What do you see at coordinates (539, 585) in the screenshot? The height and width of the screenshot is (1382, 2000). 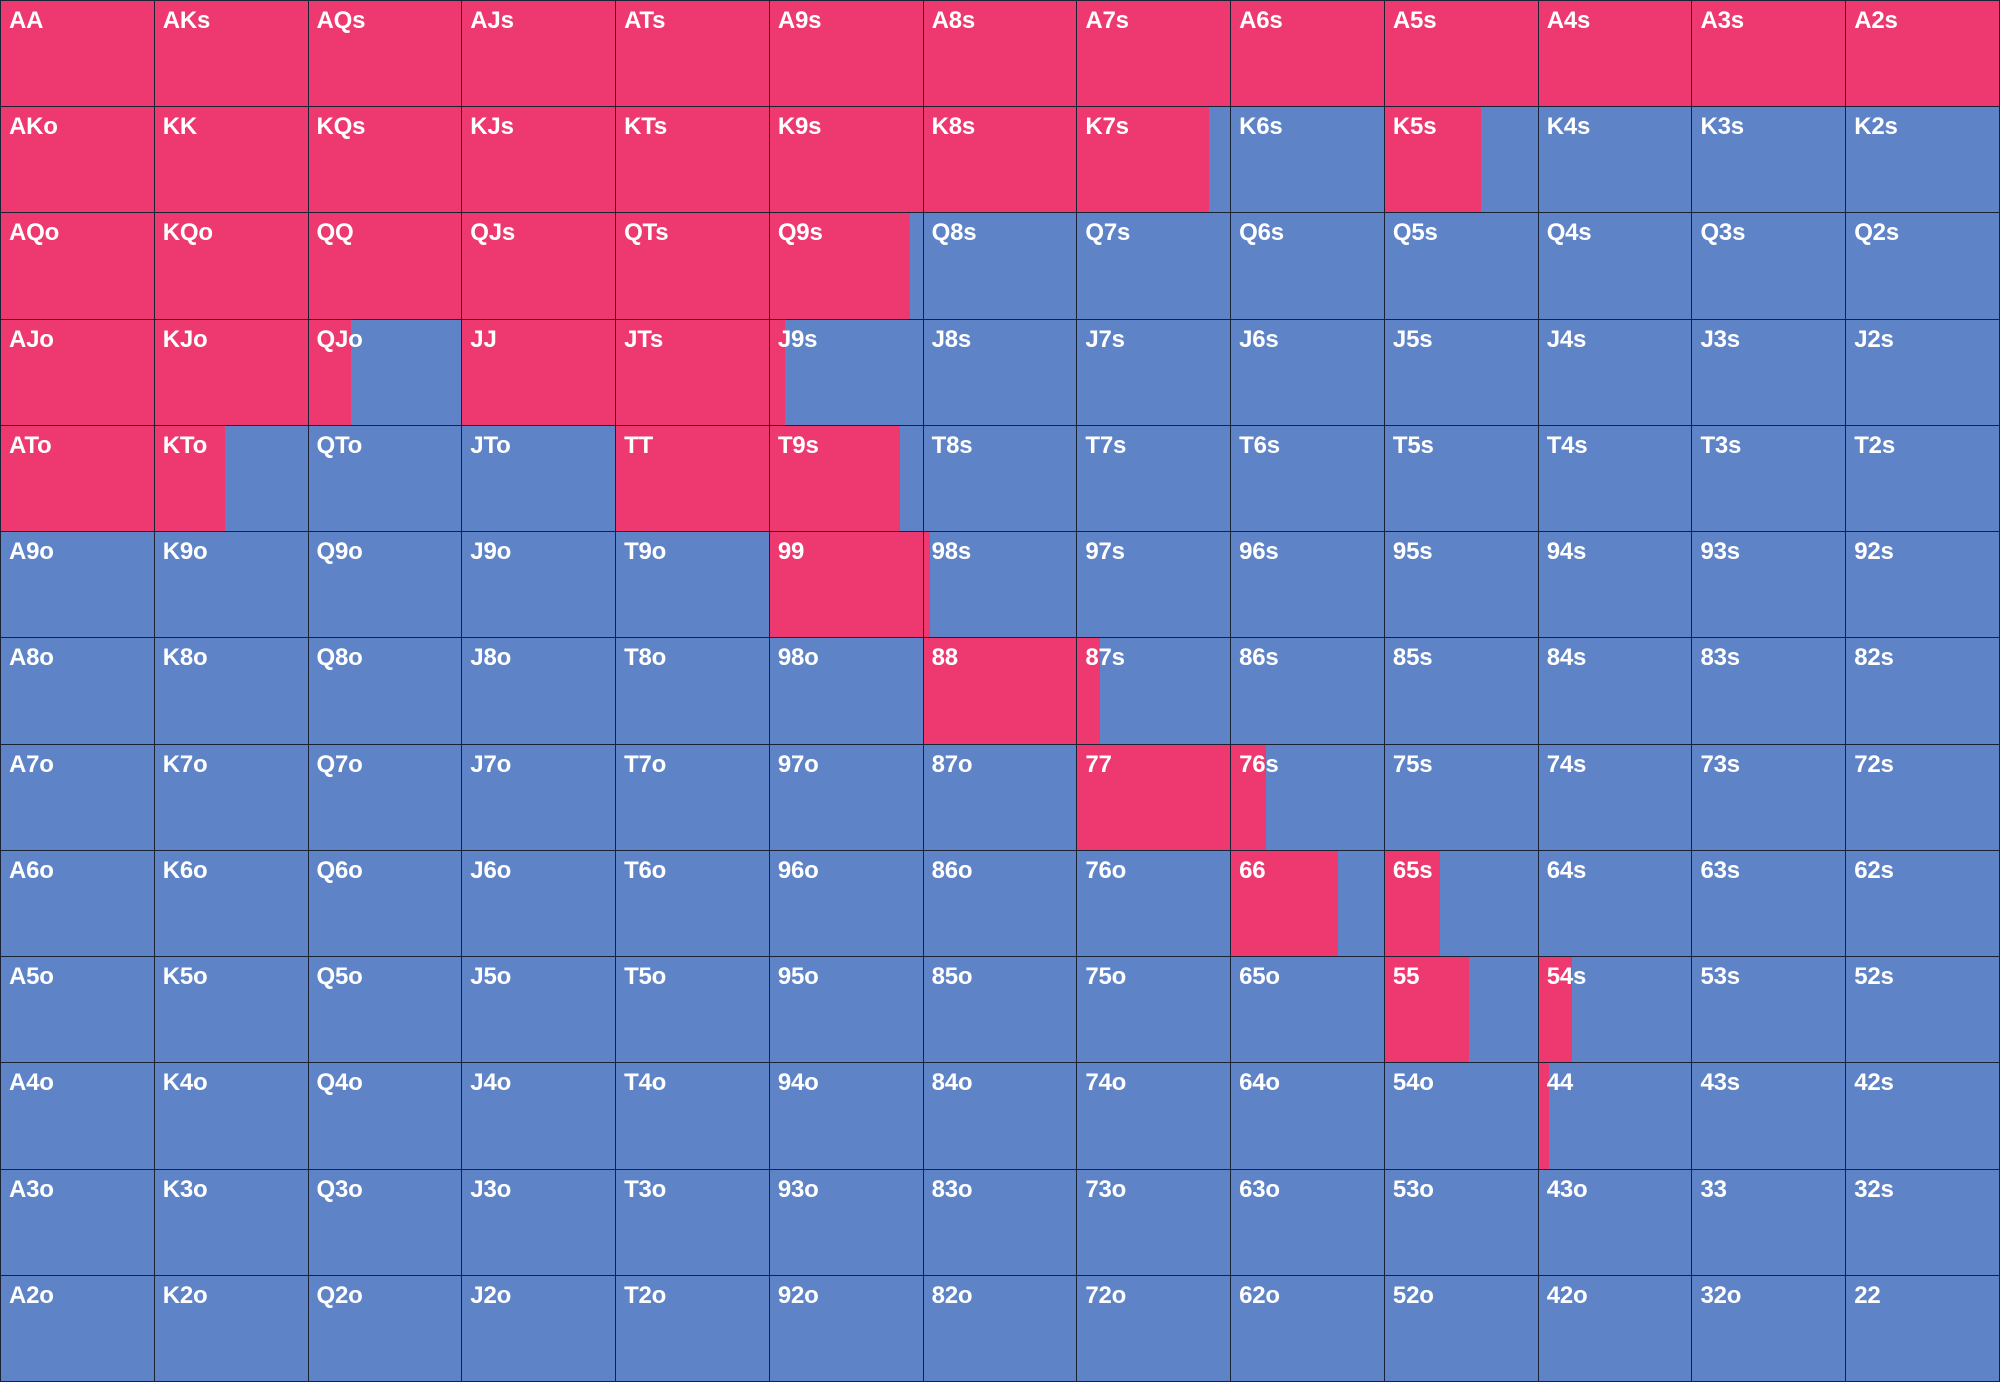 I see `hand-cell-J9o: J9o` at bounding box center [539, 585].